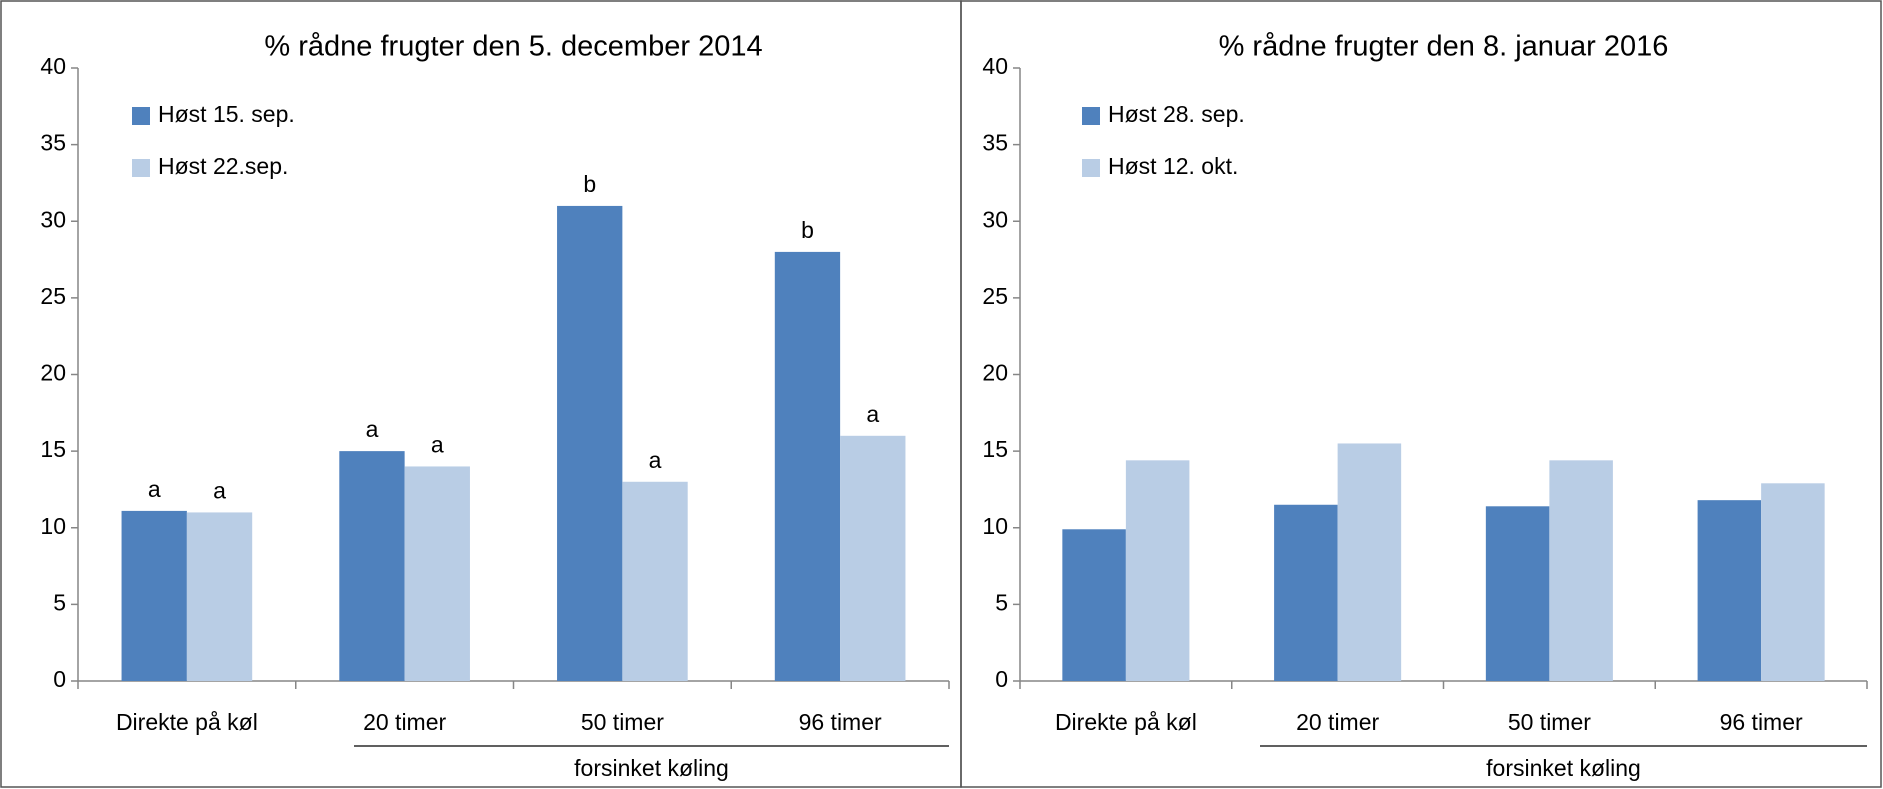 The height and width of the screenshot is (789, 1883). I want to click on chart-title: % rådne frugter den 5. december 2014, so click(513, 47).